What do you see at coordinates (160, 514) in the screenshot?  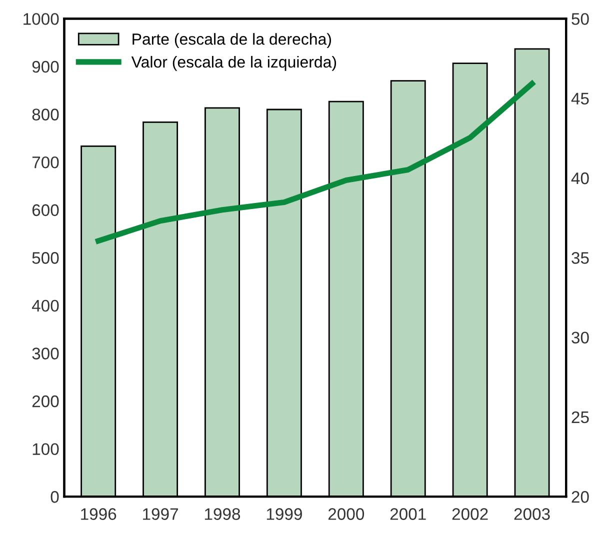 I see `x-tick-label: 1997` at bounding box center [160, 514].